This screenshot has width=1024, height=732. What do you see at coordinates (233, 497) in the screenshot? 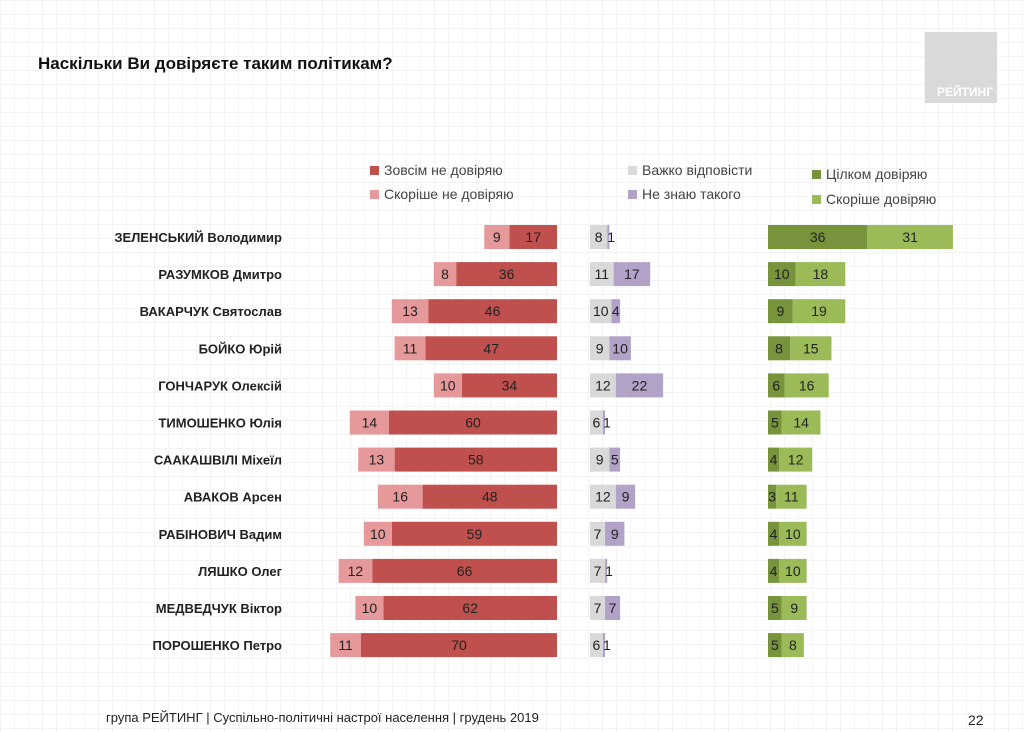
I see `category-label: АВАКОВ Арсен` at bounding box center [233, 497].